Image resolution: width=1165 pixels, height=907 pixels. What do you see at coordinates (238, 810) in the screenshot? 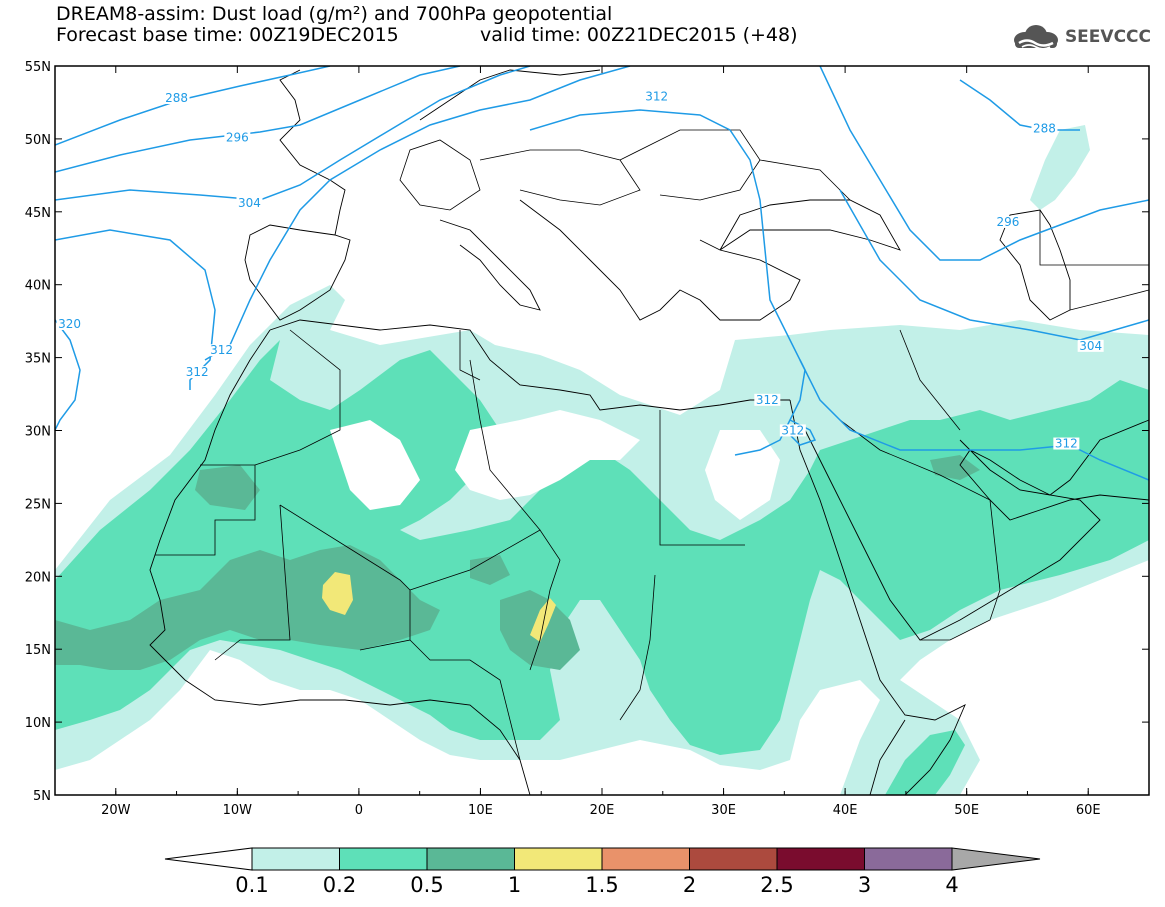
I see `lon-label: 10W` at bounding box center [238, 810].